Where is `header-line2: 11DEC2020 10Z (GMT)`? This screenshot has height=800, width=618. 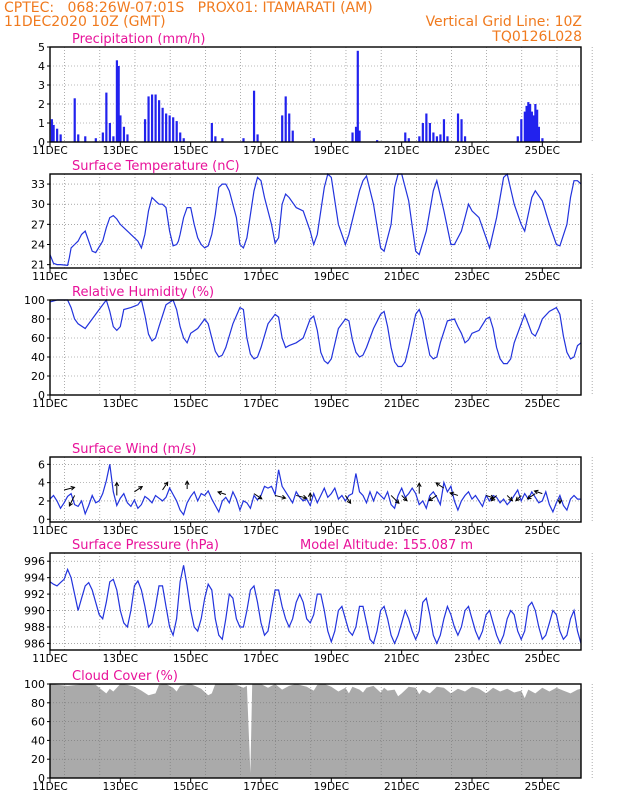
header-line2: 11DEC2020 10Z (GMT) is located at coordinates (85, 22).